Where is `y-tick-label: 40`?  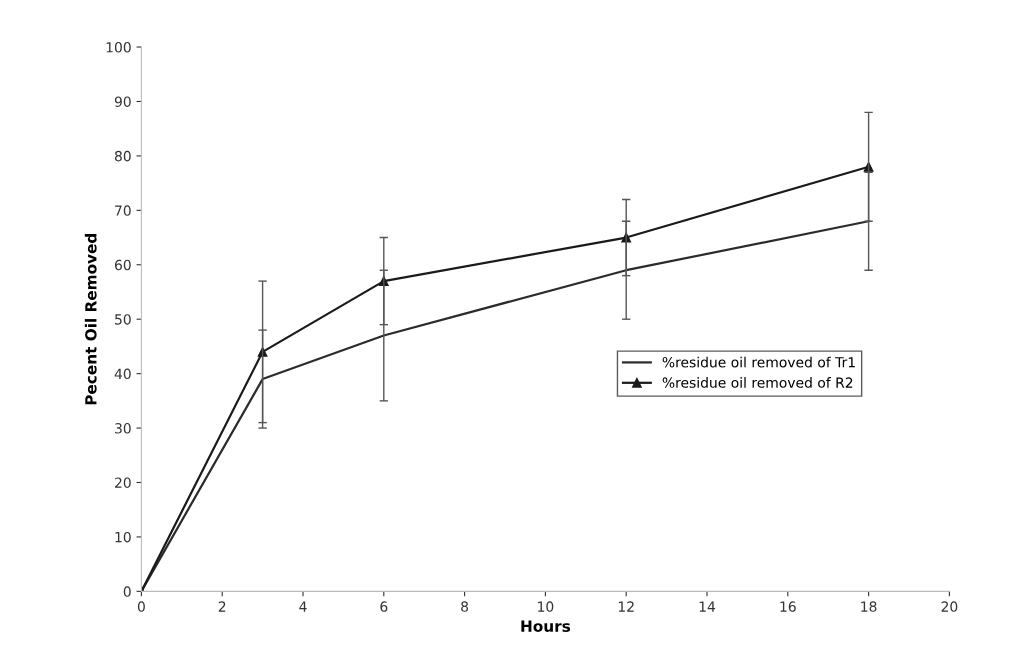 y-tick-label: 40 is located at coordinates (122, 374).